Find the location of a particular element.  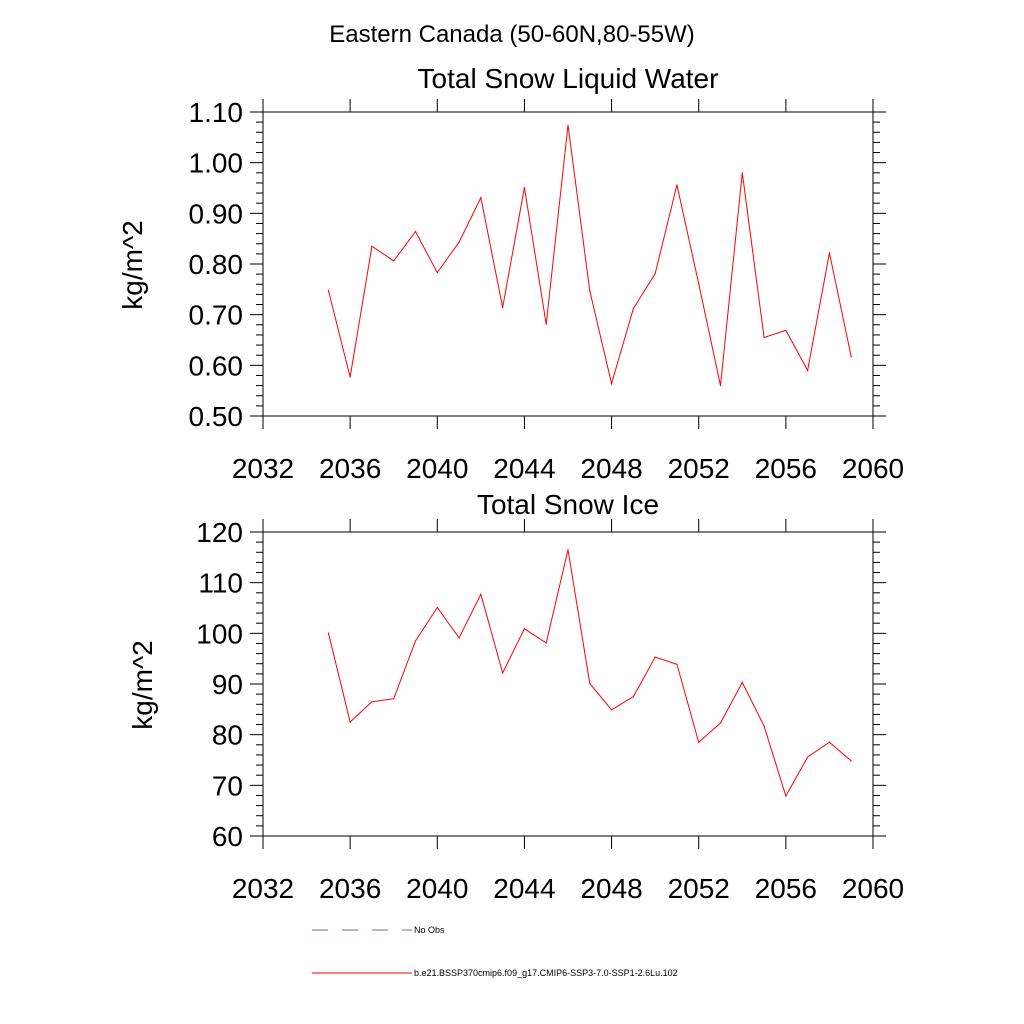

y-tick-label: 0.80 is located at coordinates (216, 264).